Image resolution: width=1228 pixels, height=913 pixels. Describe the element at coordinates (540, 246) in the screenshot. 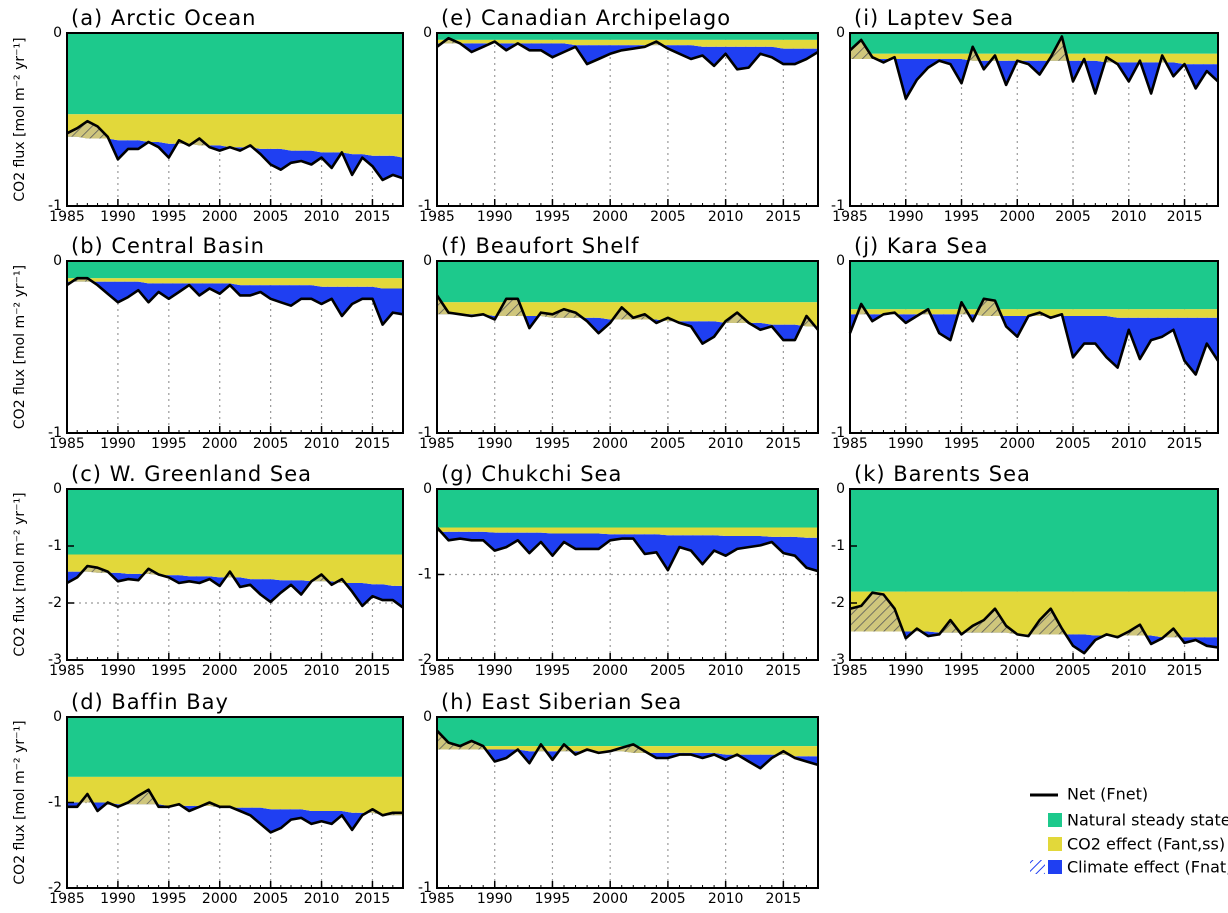

I see `panel-title: (f) Beaufort Shelf` at that location.